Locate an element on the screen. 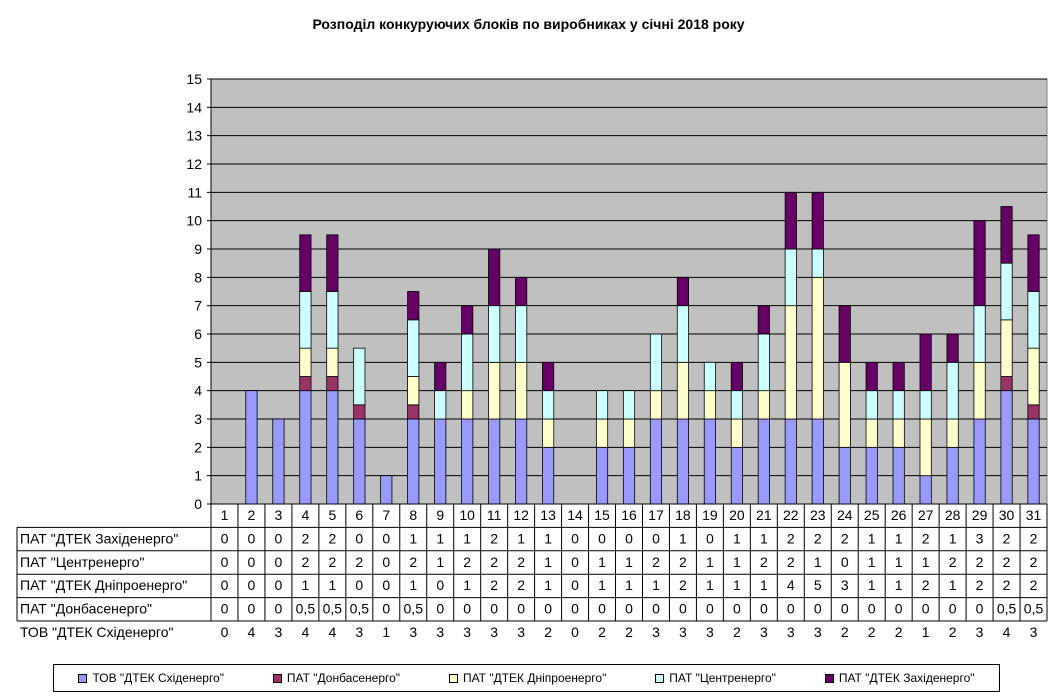 The height and width of the screenshot is (697, 1057). x-tick-label: 26 is located at coordinates (899, 515).